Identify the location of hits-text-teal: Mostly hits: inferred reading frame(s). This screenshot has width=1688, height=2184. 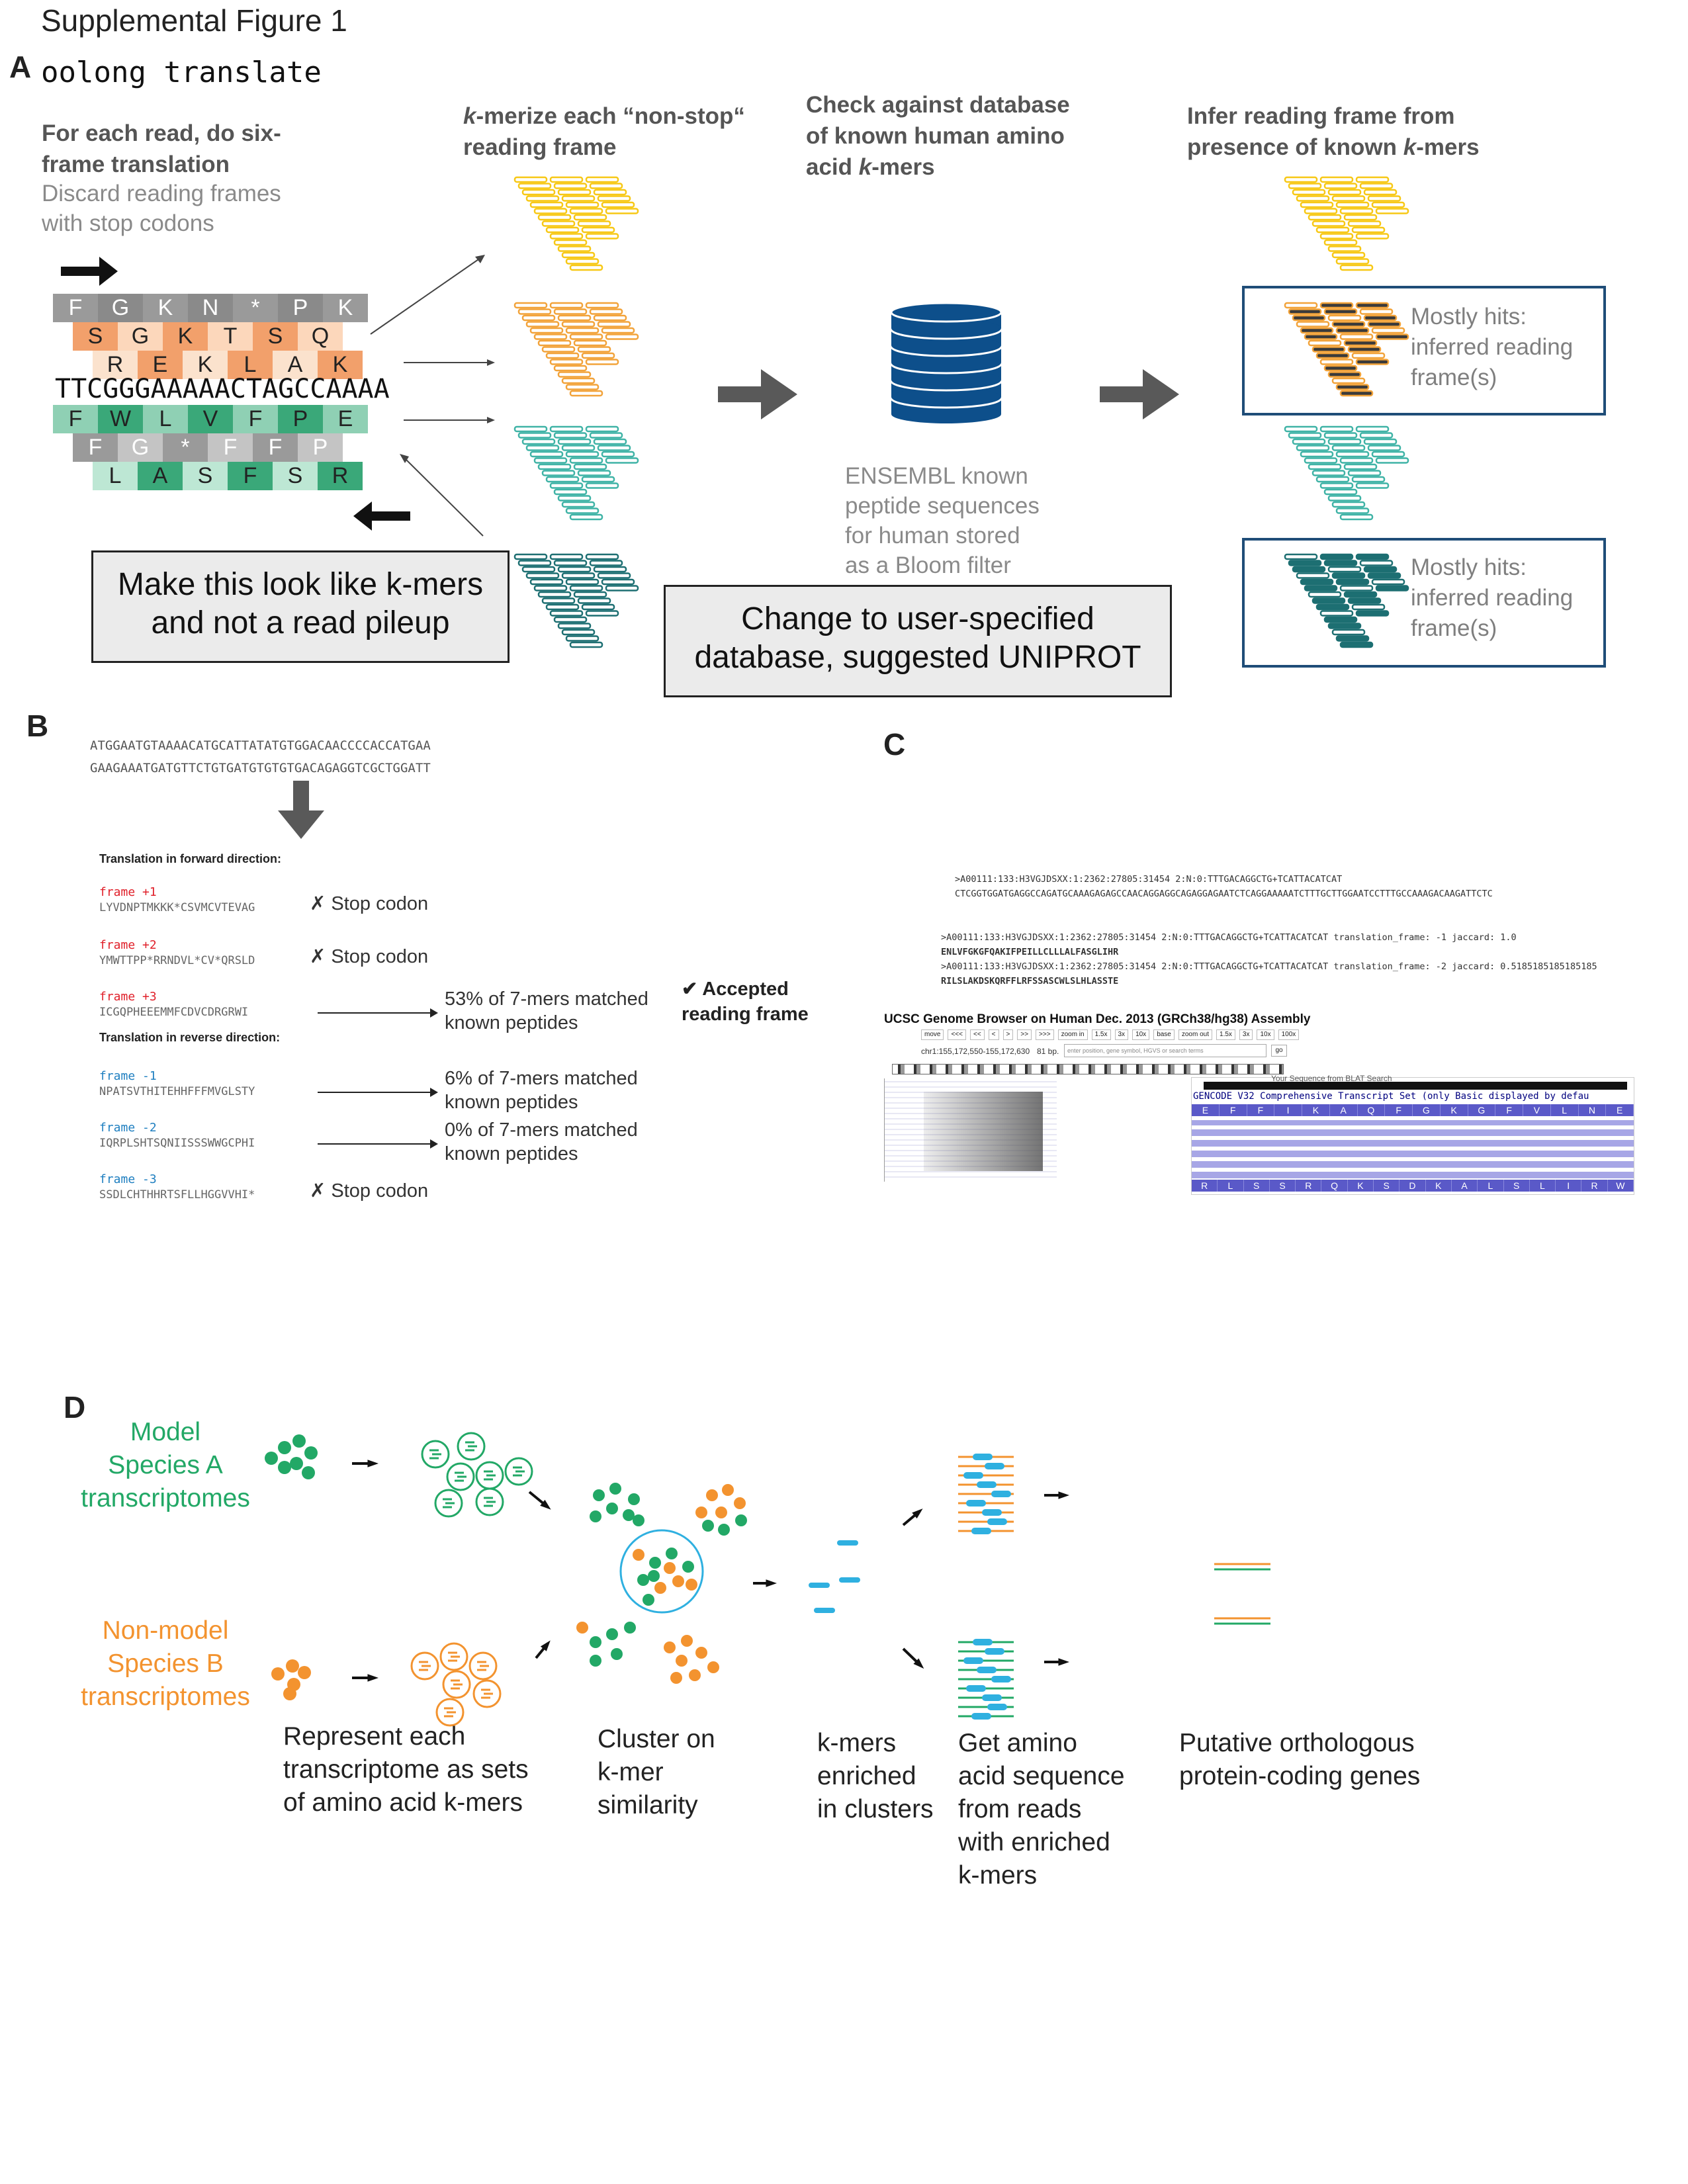
(1492, 597).